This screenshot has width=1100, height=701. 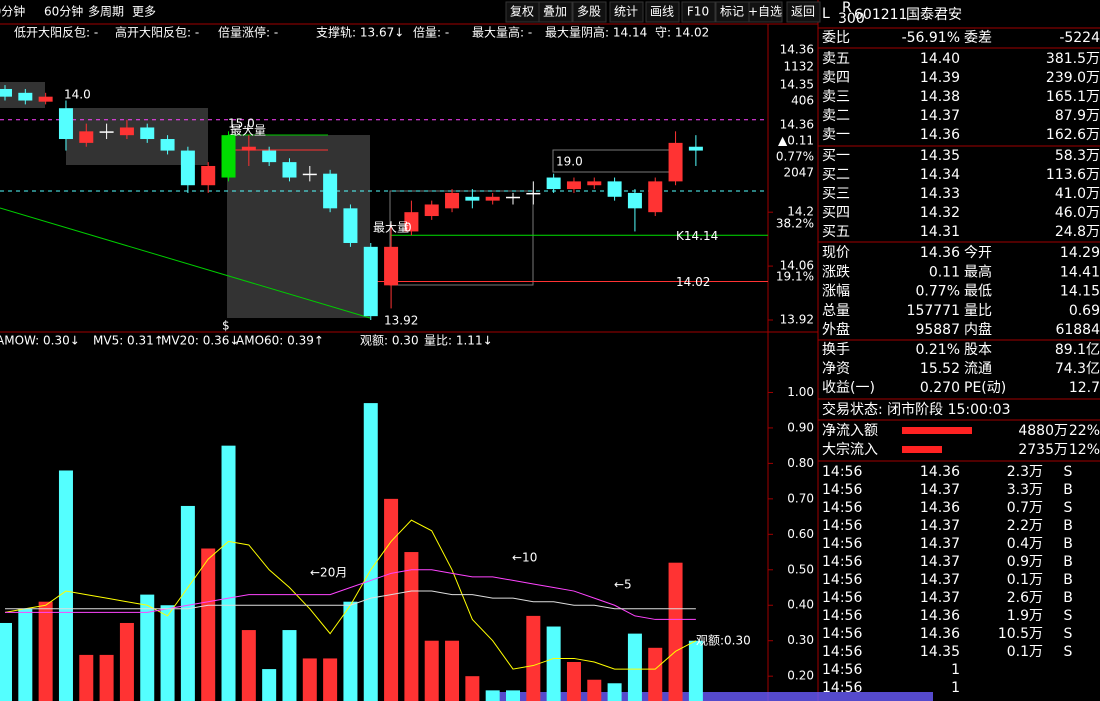 What do you see at coordinates (1073, 97) in the screenshot?
I see `book-volume: 165.1万` at bounding box center [1073, 97].